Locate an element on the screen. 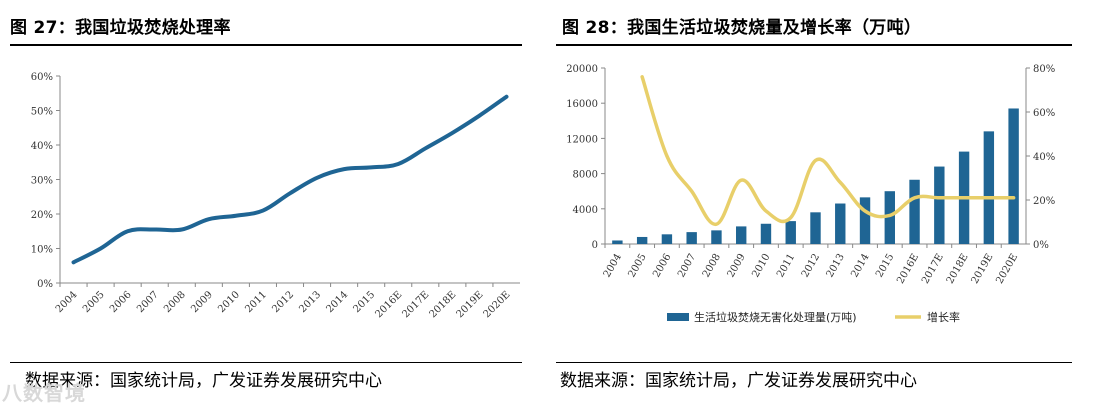  left-x-tick-label: 2019E is located at coordinates (470, 304).